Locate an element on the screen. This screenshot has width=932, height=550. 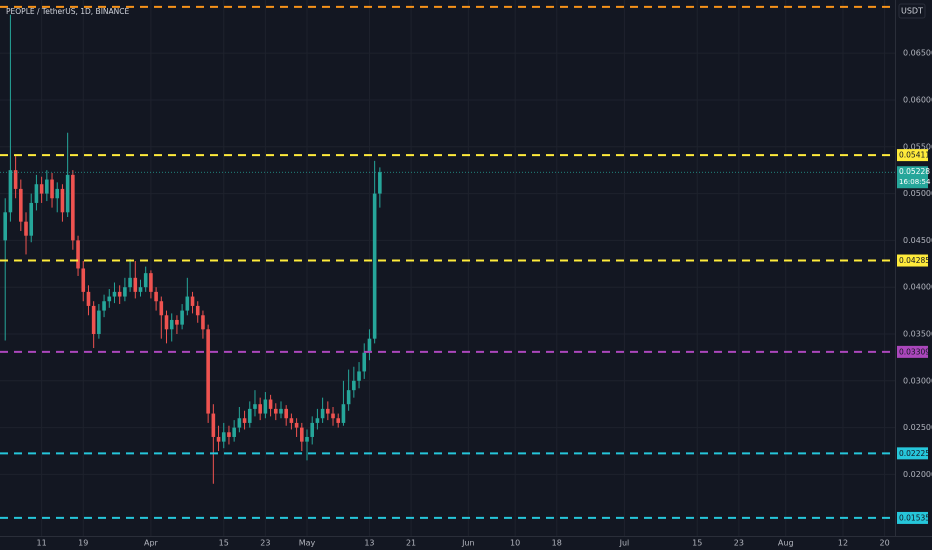
currency-box is located at coordinates (912, 11).